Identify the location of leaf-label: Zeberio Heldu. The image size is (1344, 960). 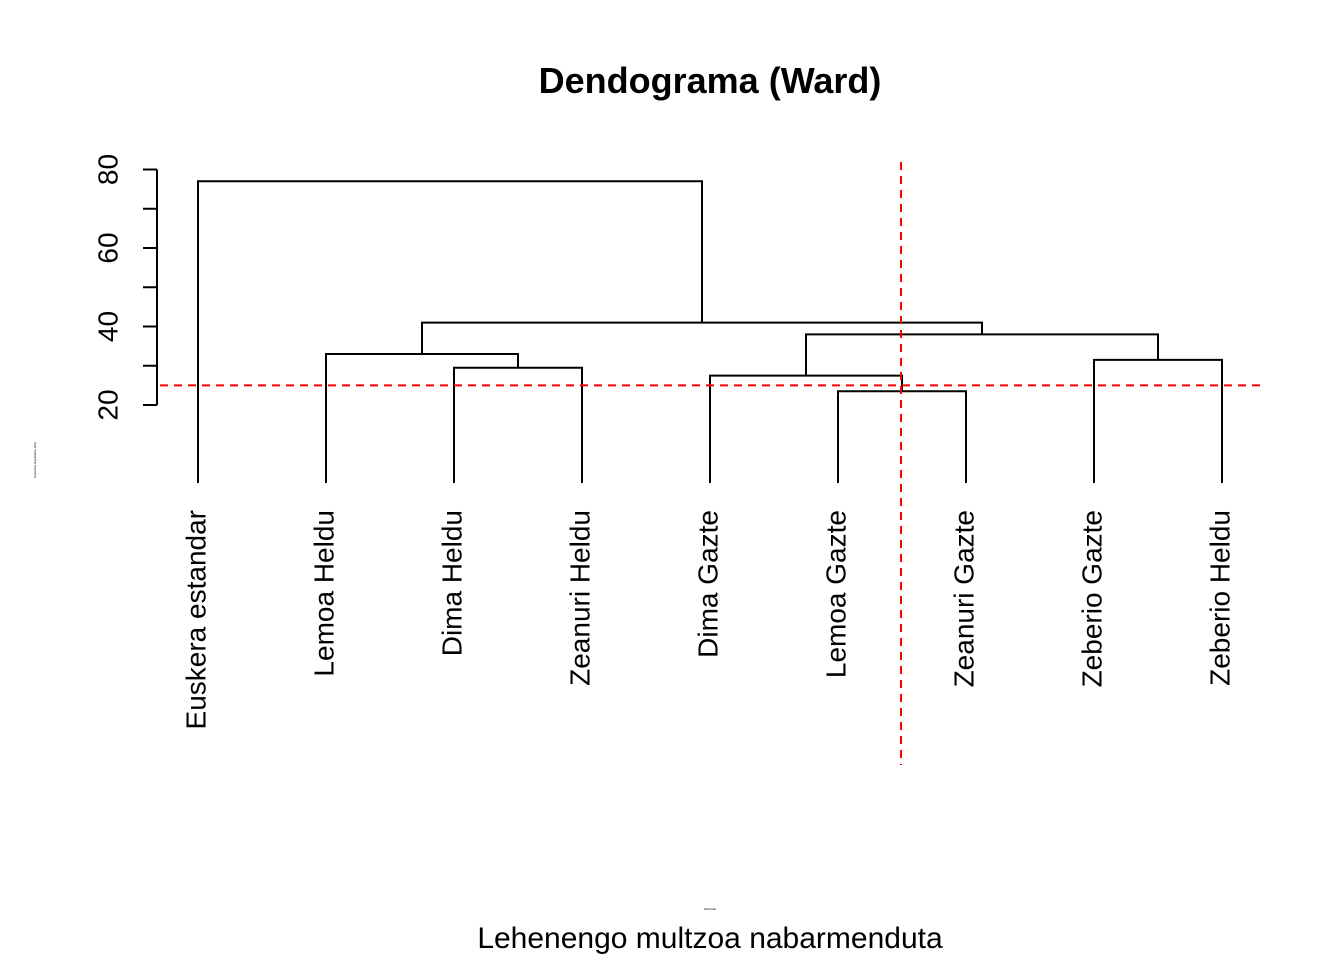
(1219, 598).